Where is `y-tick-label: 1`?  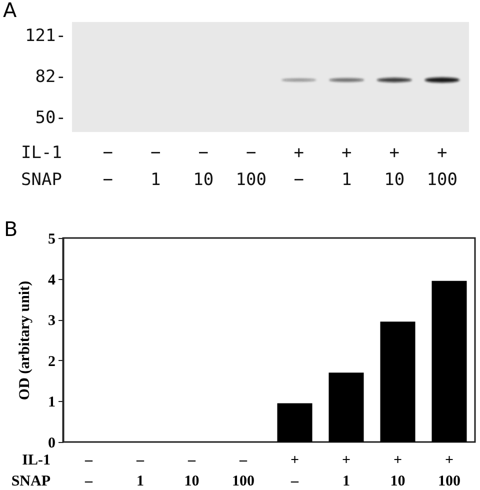
y-tick-label: 1 is located at coordinates (52, 402).